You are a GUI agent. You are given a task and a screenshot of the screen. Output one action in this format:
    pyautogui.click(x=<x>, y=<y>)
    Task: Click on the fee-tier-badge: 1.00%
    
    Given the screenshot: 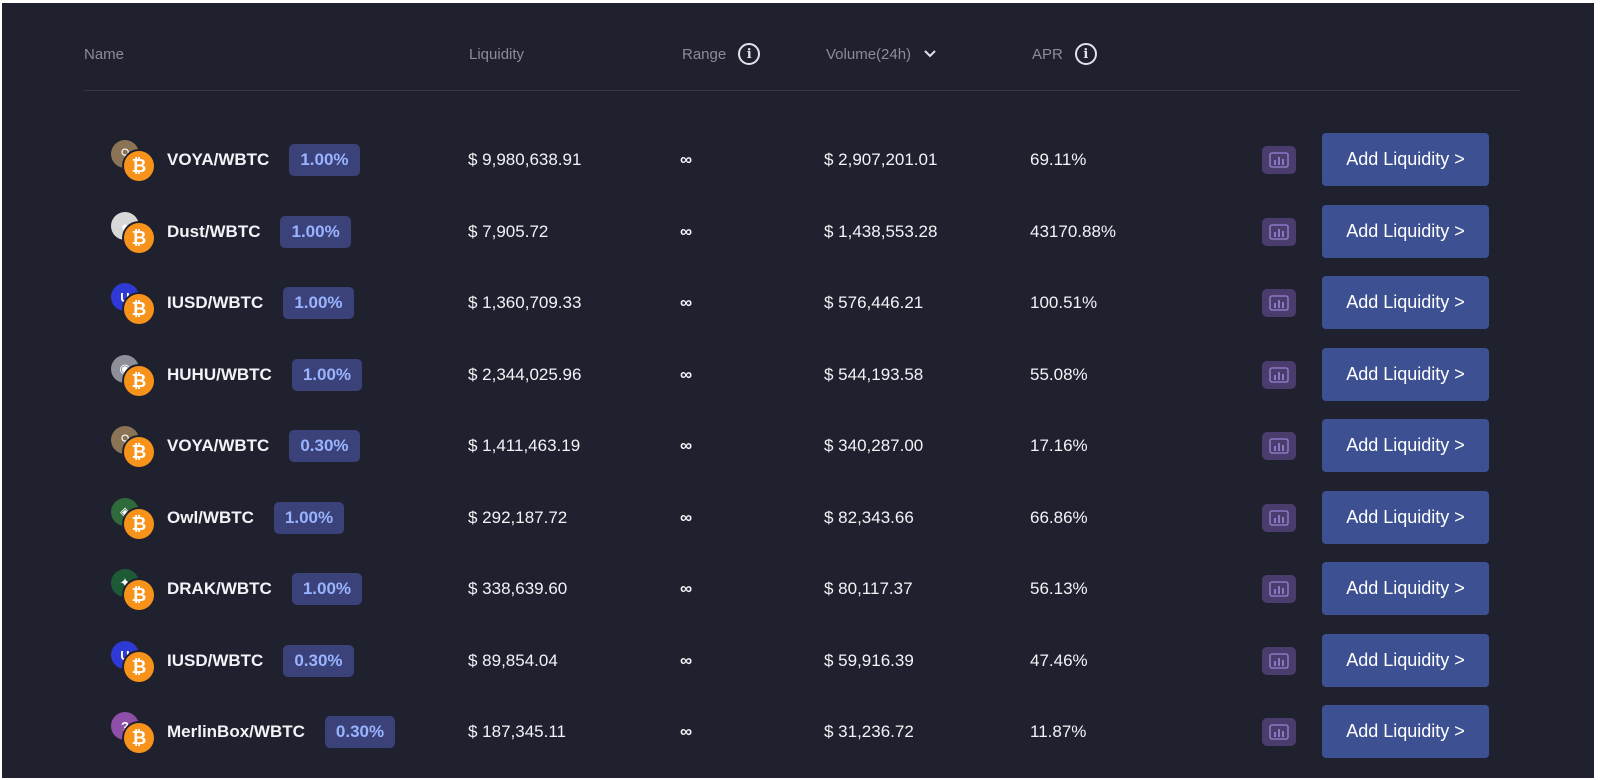 What is the action you would take?
    pyautogui.click(x=324, y=159)
    